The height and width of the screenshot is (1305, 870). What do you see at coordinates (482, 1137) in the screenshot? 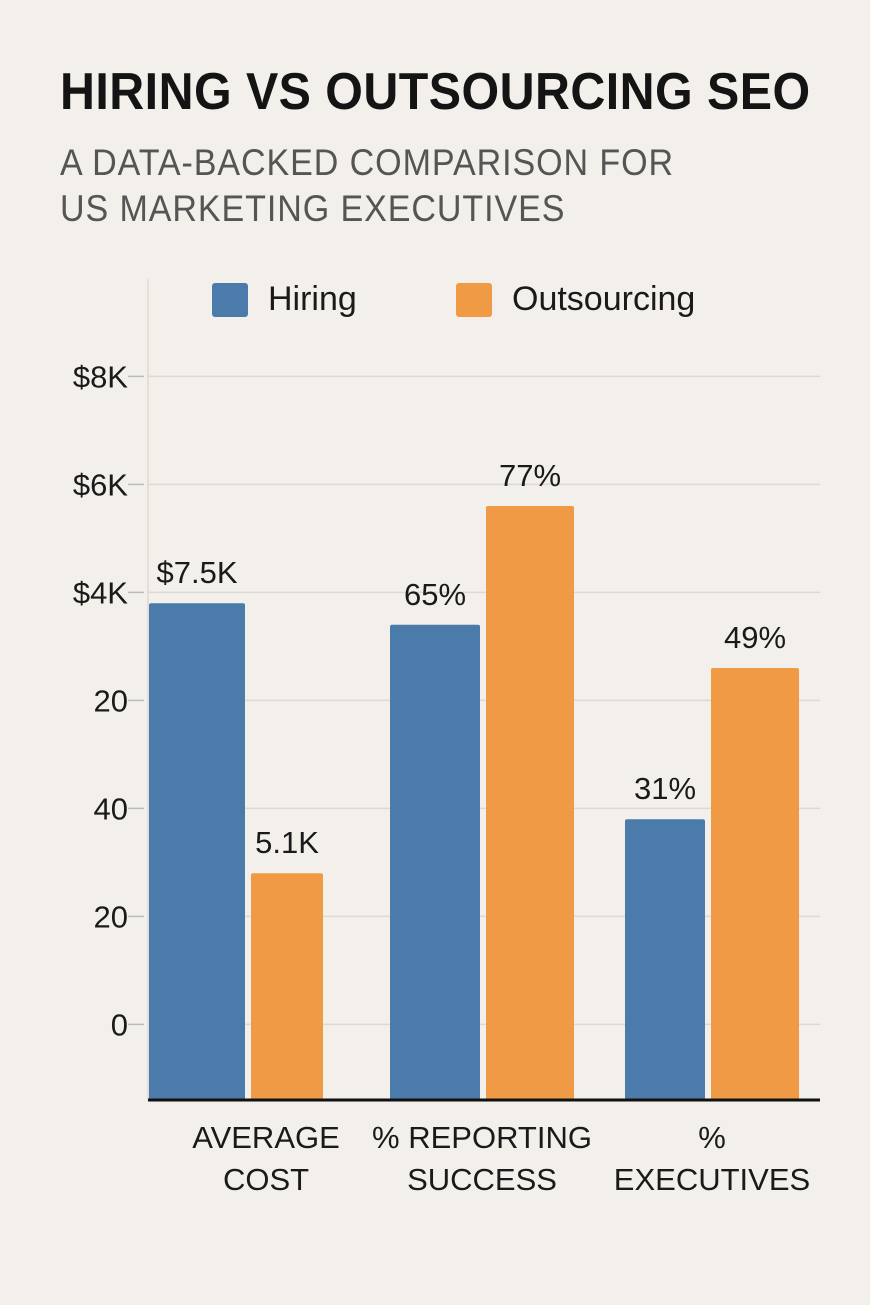
I see `x-tick-label-1: % REPORTING` at bounding box center [482, 1137].